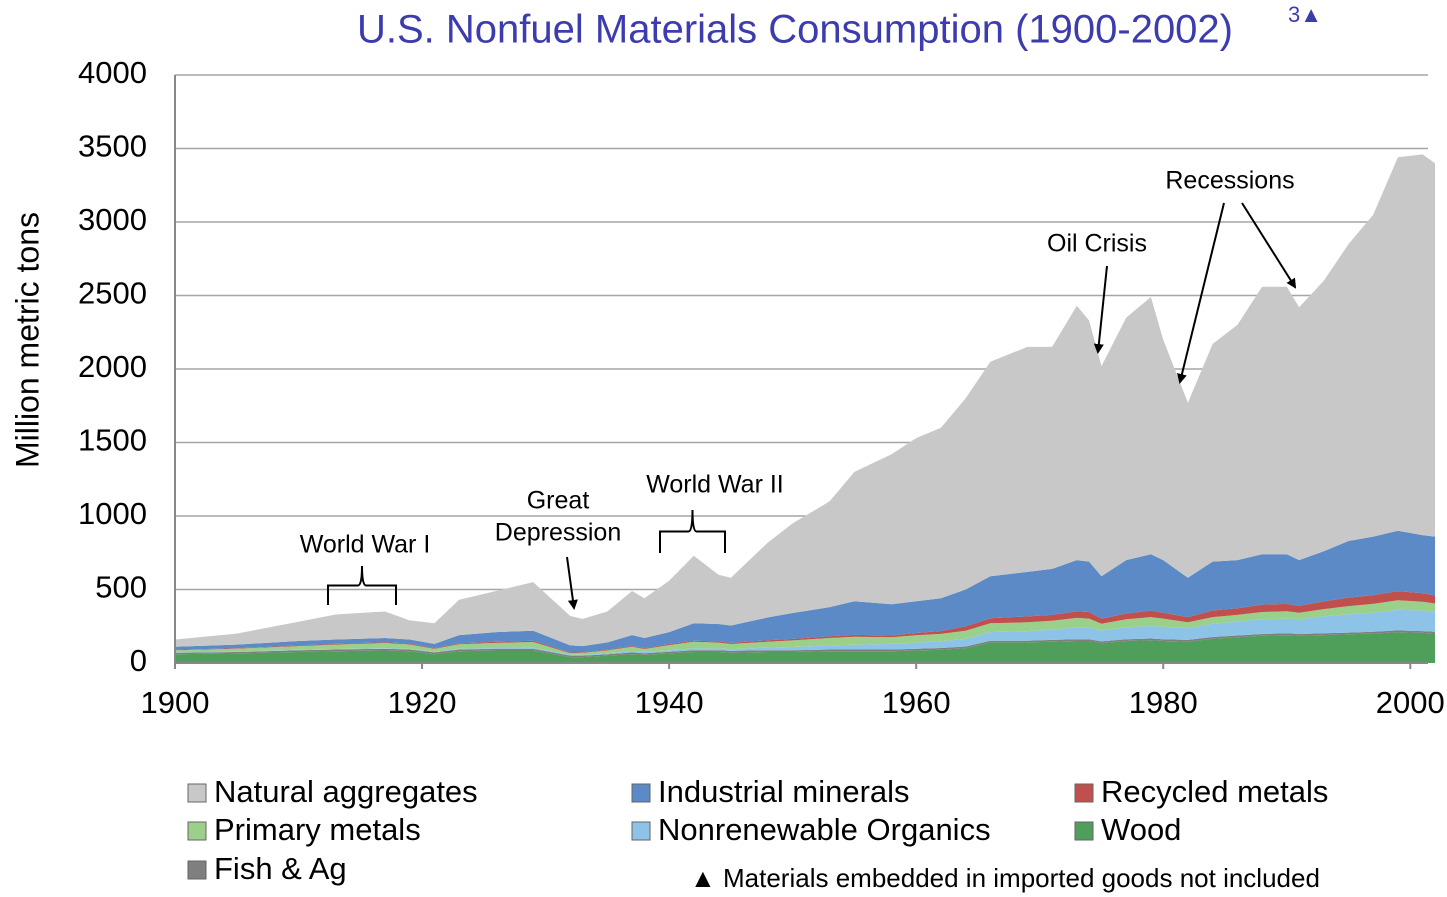 Image resolution: width=1447 pixels, height=897 pixels. I want to click on y-tick-label: 0, so click(138, 660).